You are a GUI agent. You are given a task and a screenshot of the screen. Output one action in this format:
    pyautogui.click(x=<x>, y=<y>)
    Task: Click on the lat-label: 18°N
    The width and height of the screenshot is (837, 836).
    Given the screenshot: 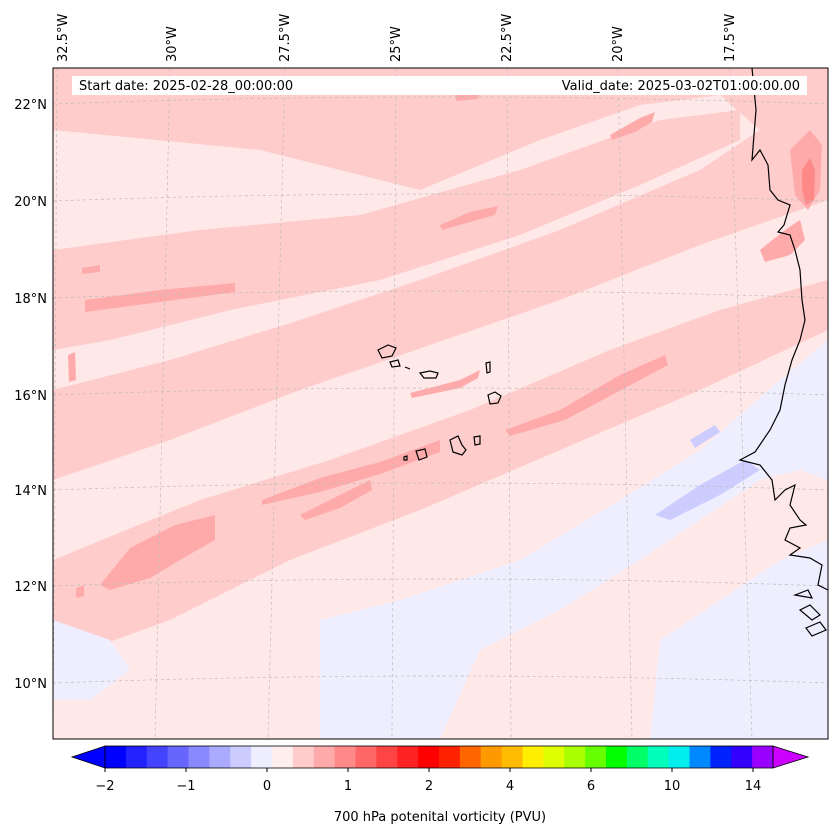 What is the action you would take?
    pyautogui.click(x=30, y=299)
    